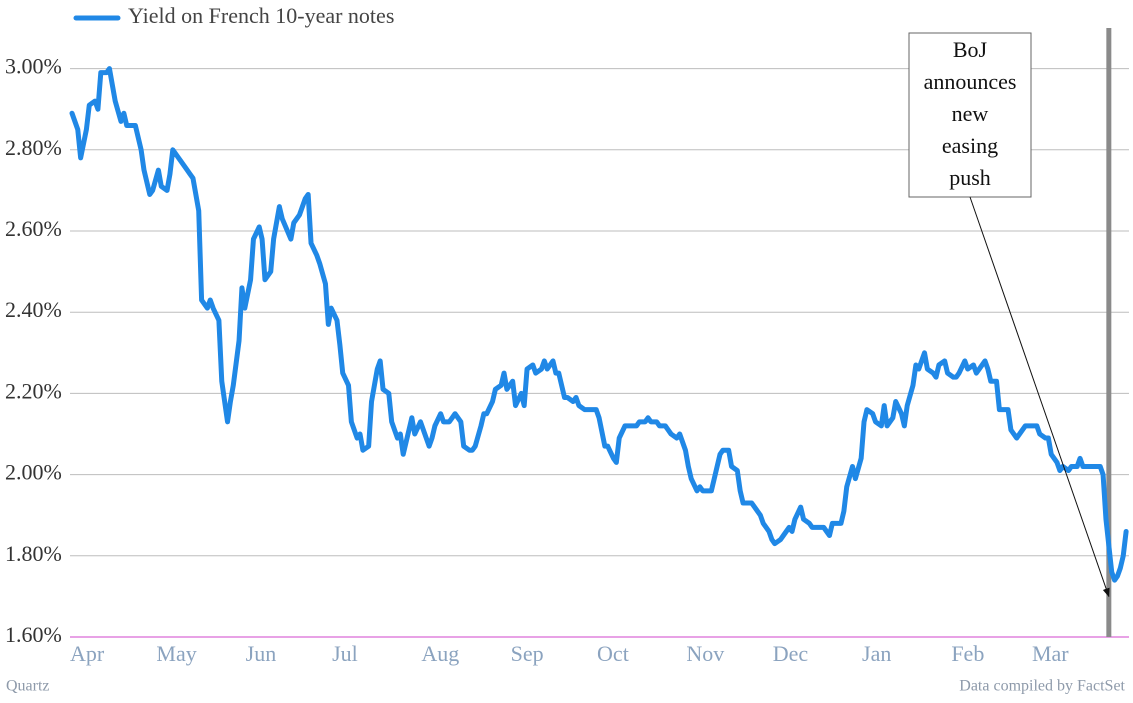 The image size is (1133, 703). Describe the element at coordinates (705, 653) in the screenshot. I see `x-tick-label: Nov` at that location.